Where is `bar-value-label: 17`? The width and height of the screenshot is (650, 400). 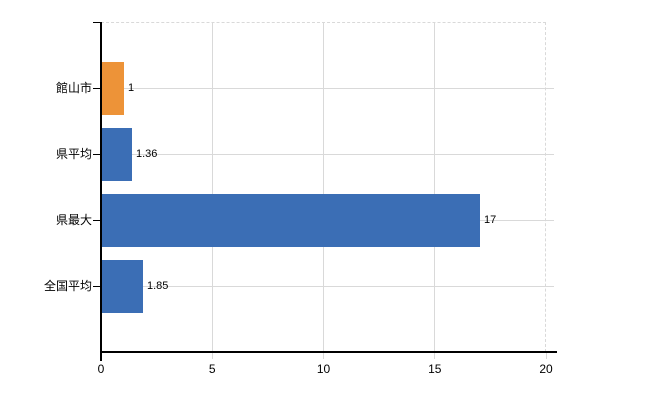
bar-value-label: 17 is located at coordinates (490, 220).